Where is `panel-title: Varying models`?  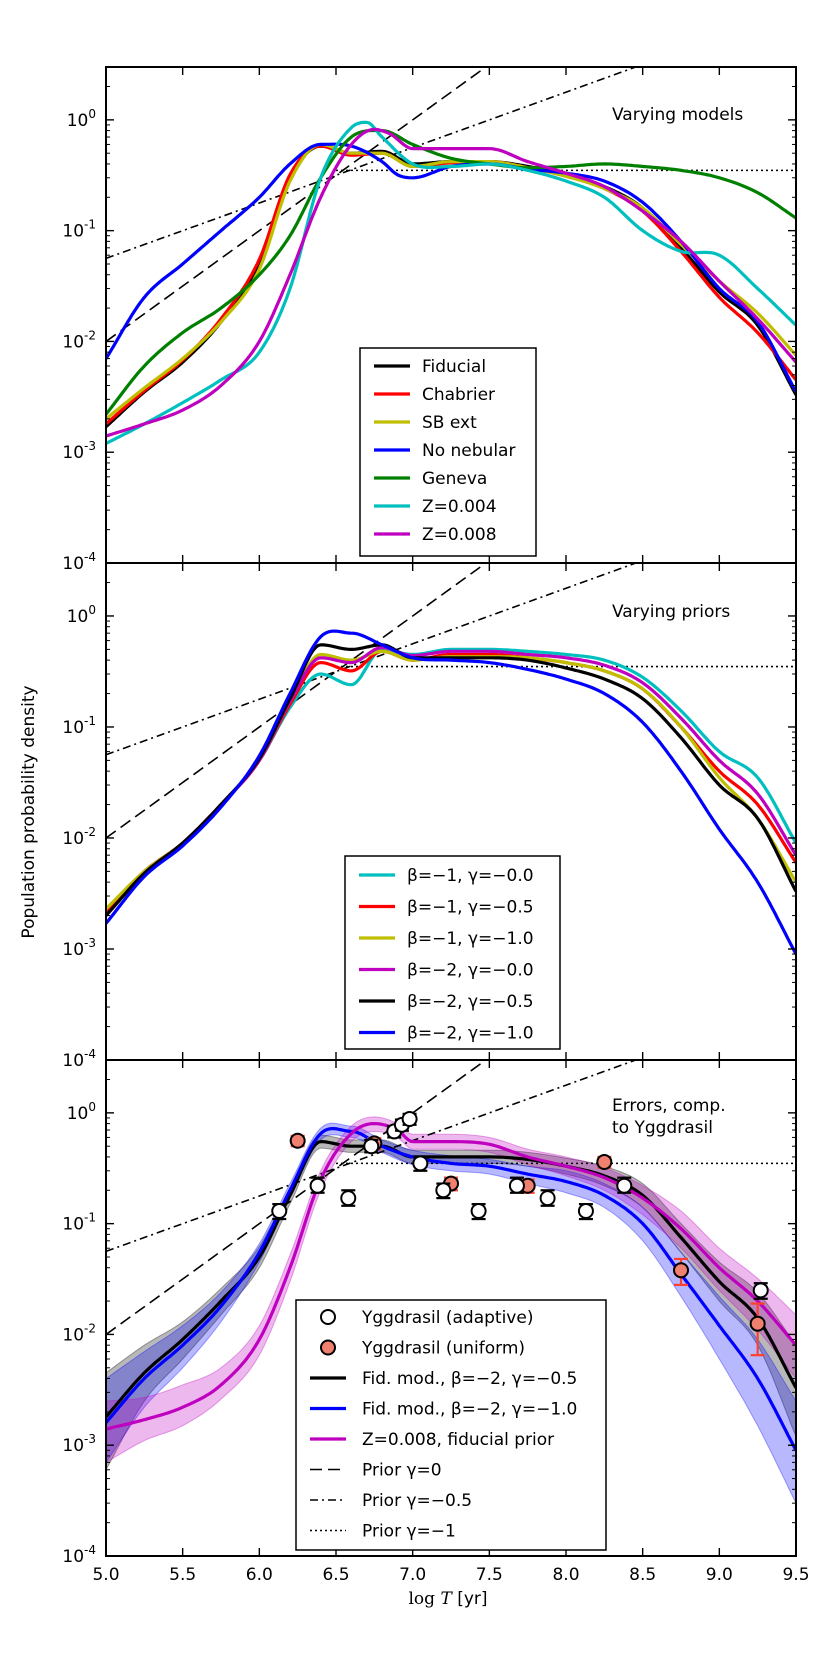
panel-title: Varying models is located at coordinates (677, 115).